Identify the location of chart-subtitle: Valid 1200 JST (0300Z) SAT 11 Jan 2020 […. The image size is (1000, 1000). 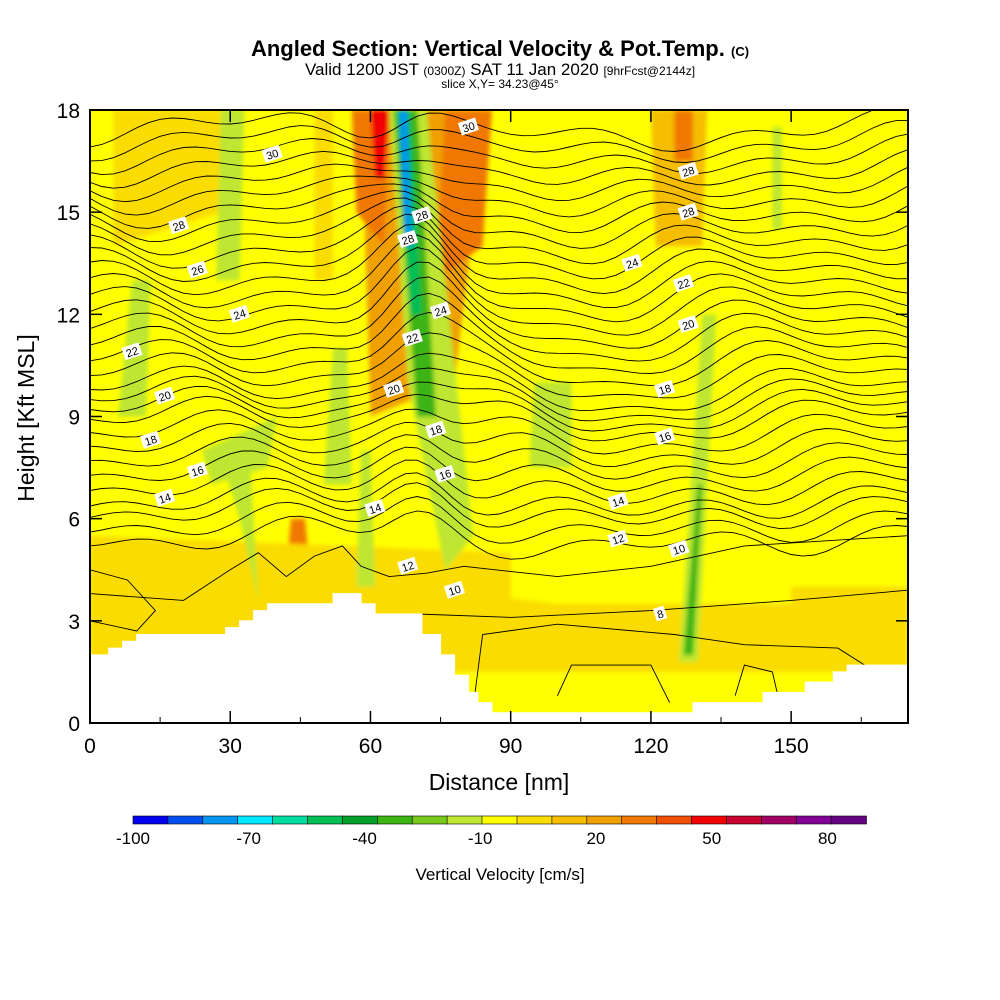
(500, 70).